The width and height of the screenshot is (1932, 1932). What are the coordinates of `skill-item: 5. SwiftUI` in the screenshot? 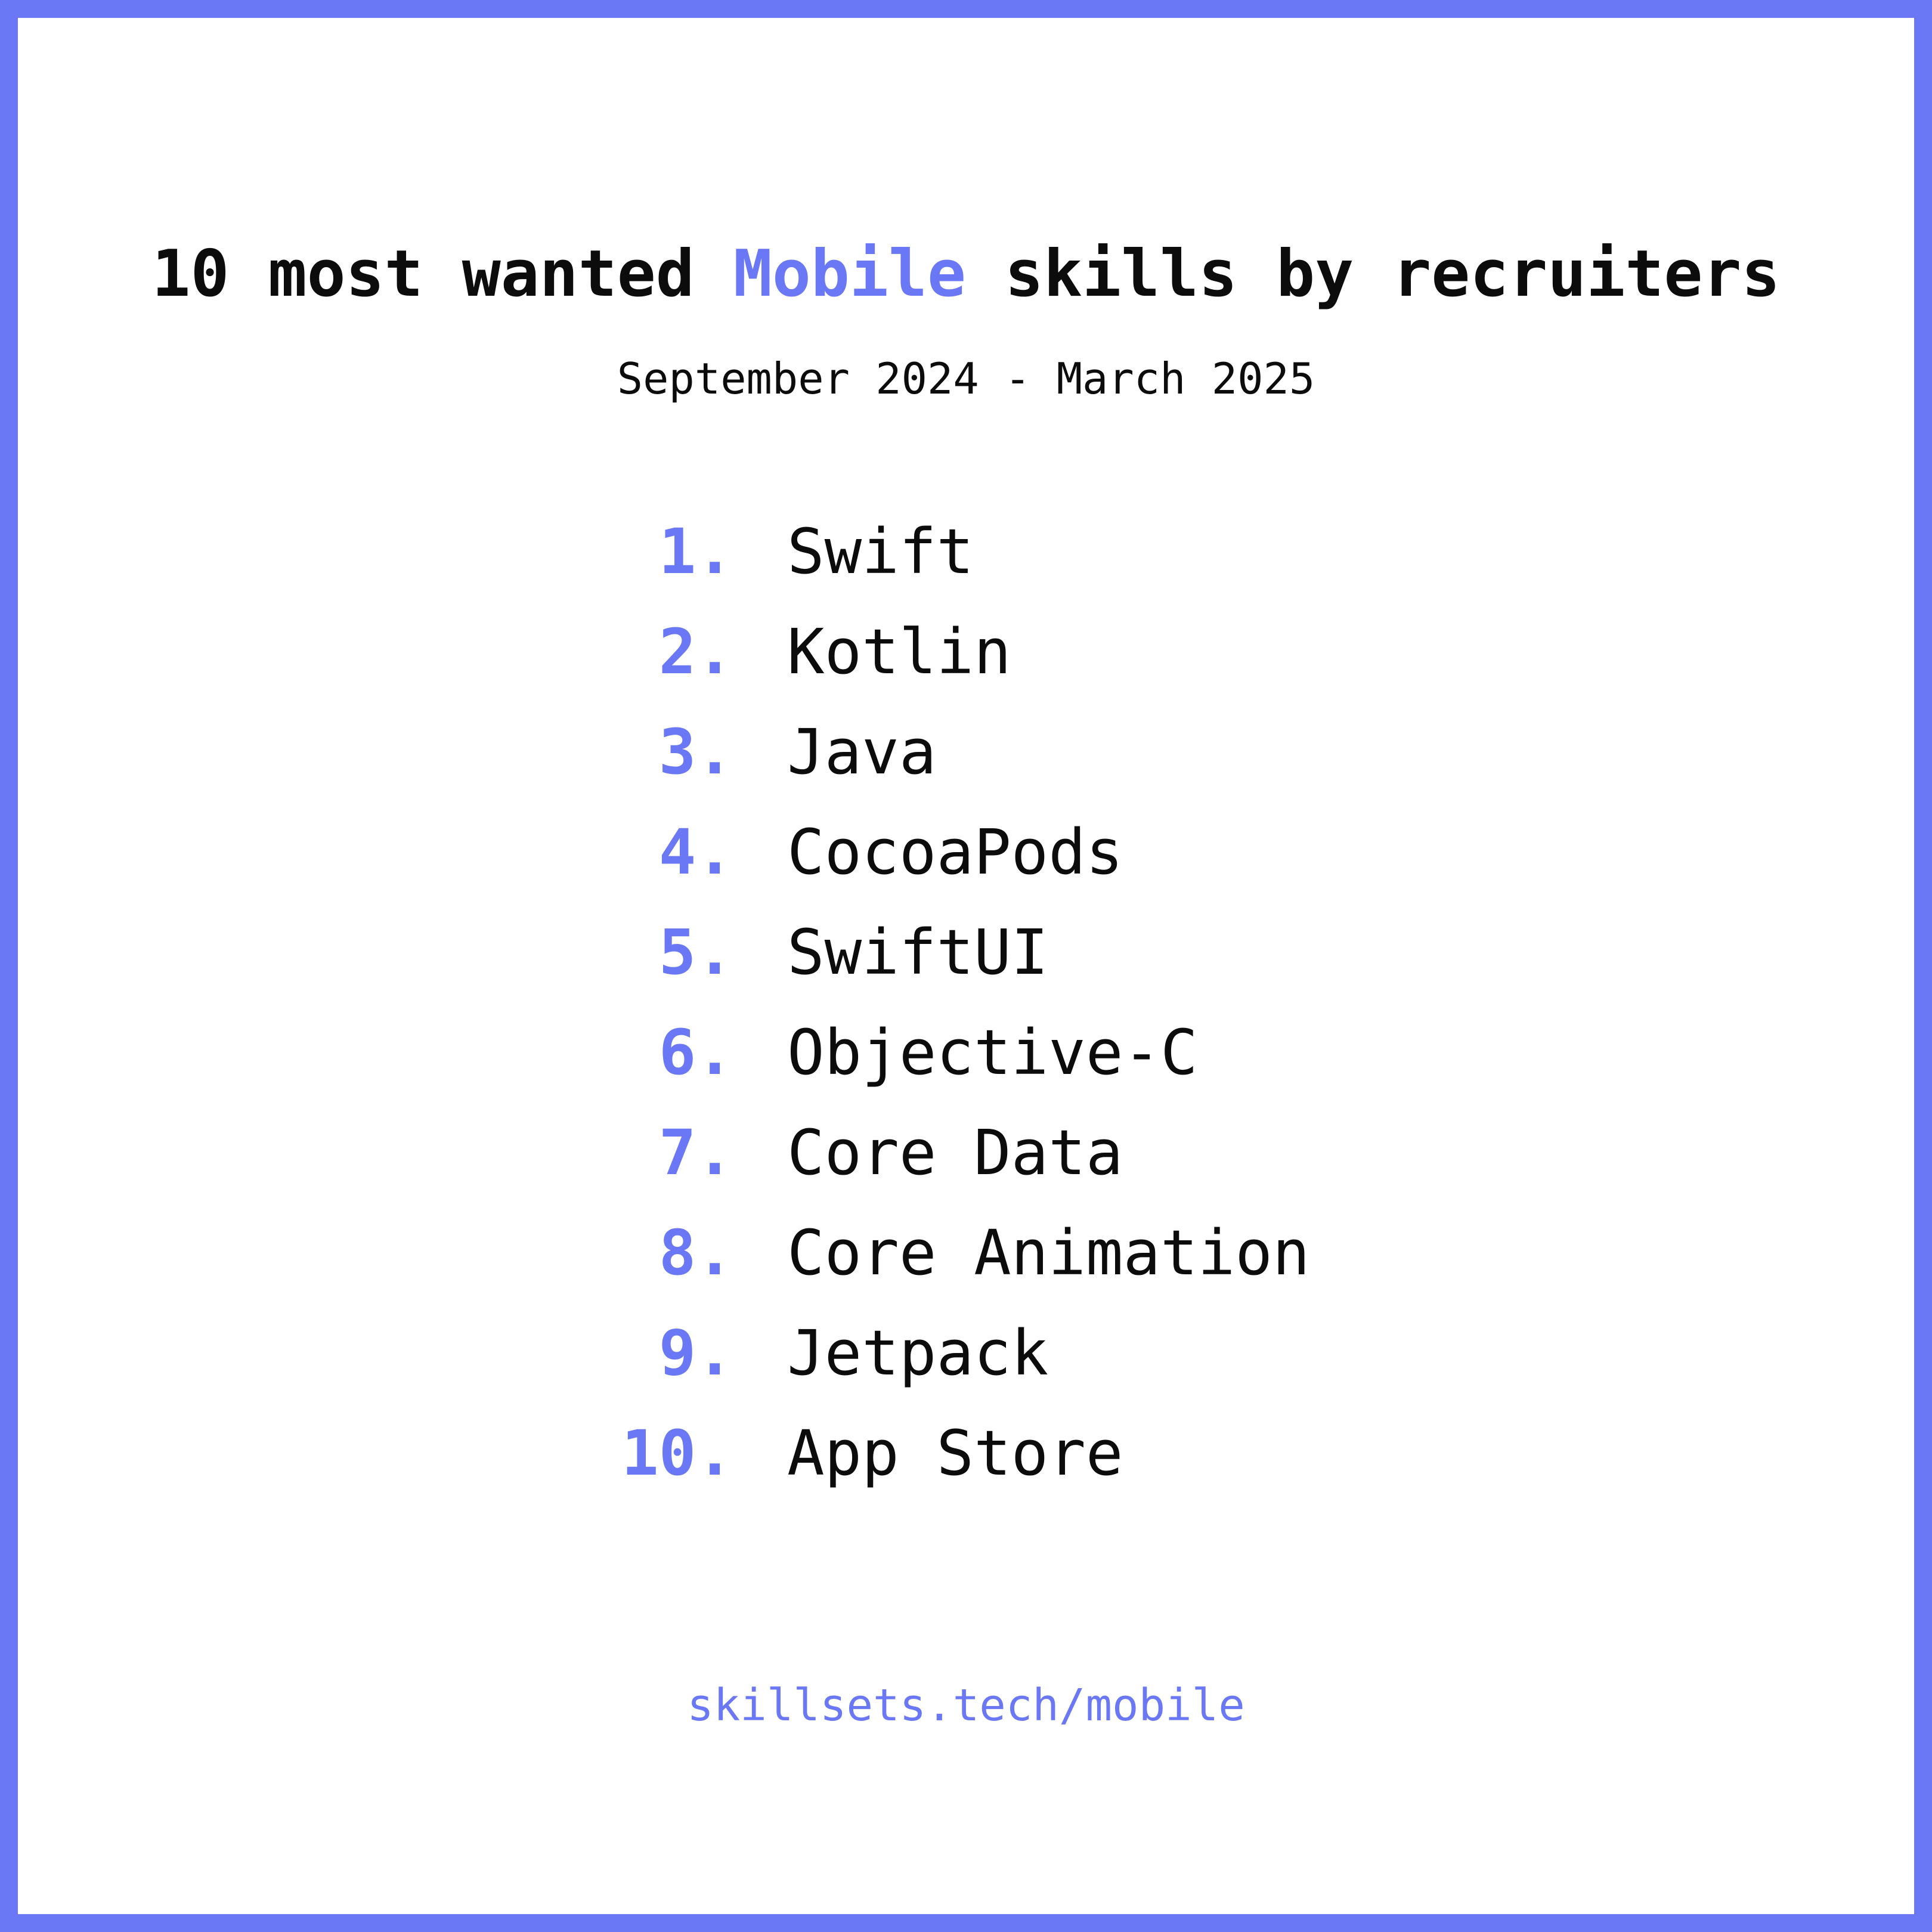 It's located at (966, 967).